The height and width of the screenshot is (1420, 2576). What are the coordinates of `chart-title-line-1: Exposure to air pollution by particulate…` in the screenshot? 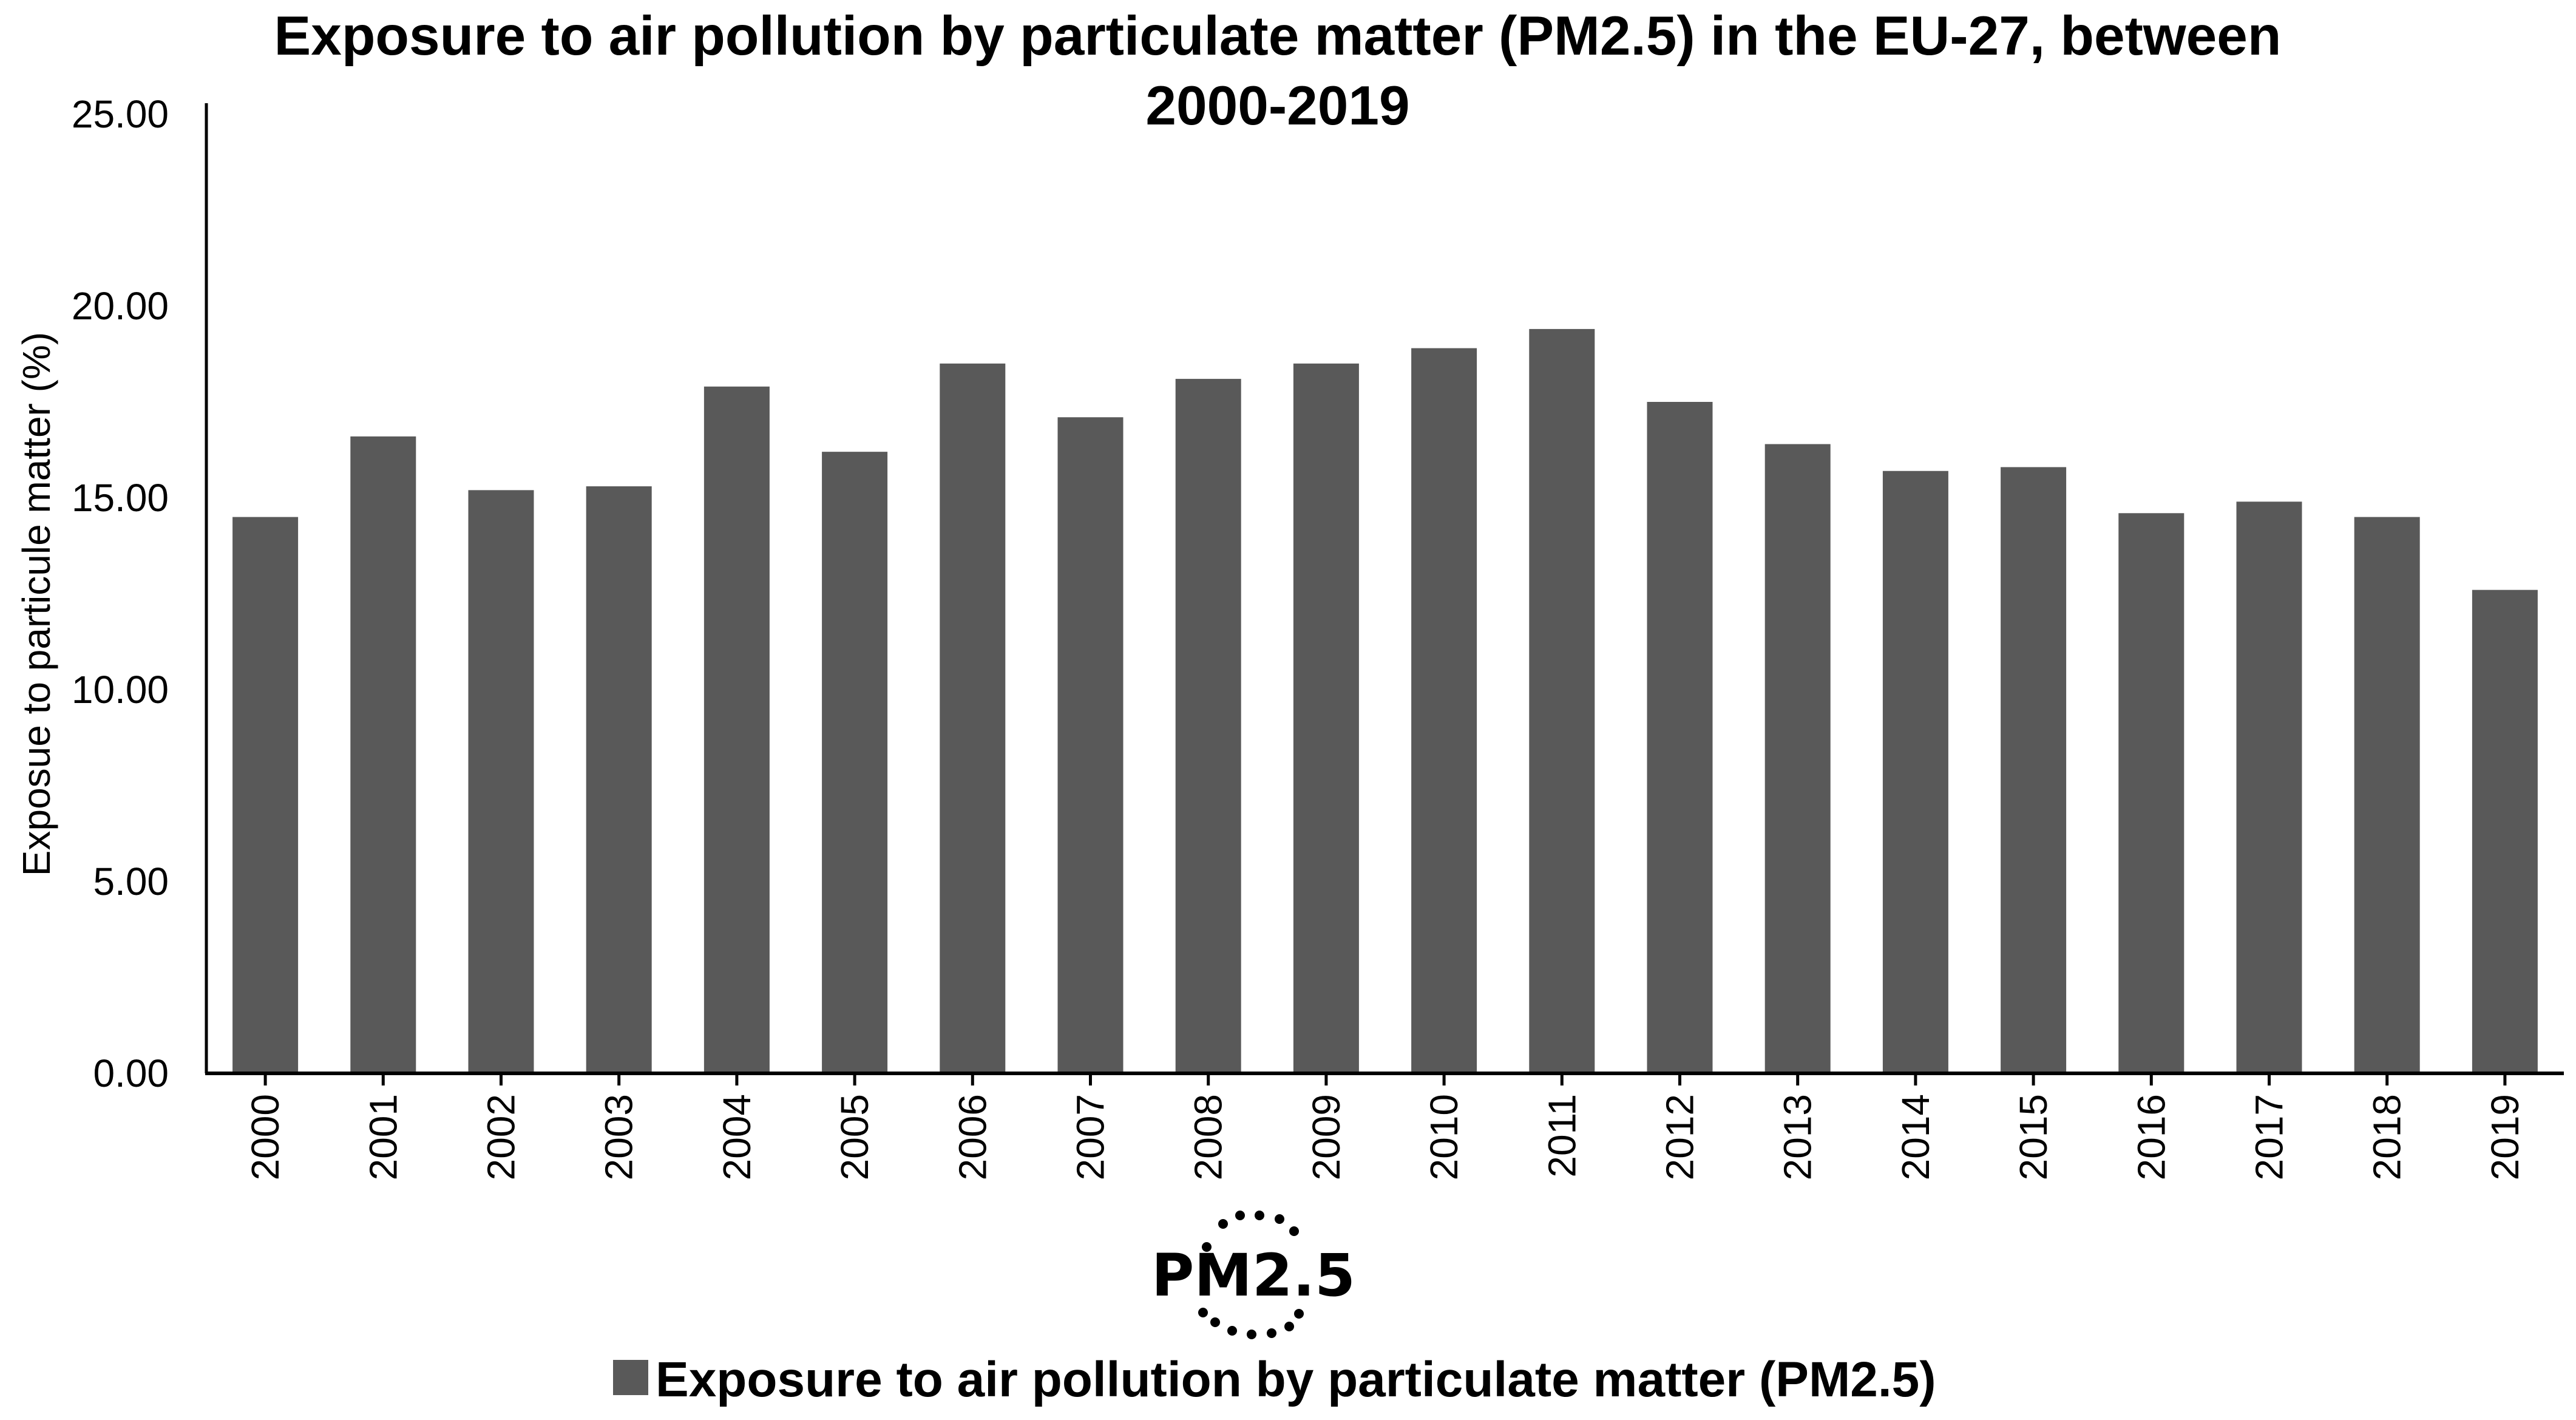 It's located at (1278, 36).